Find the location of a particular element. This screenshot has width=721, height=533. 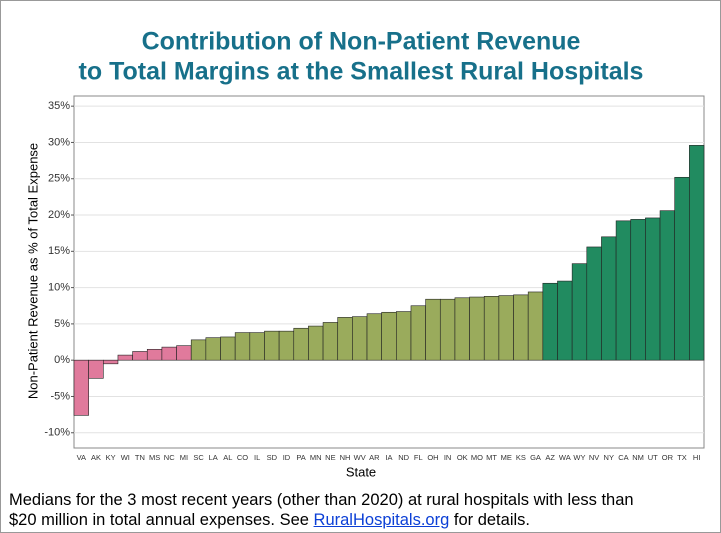

x-tick-label: PA is located at coordinates (300, 457).